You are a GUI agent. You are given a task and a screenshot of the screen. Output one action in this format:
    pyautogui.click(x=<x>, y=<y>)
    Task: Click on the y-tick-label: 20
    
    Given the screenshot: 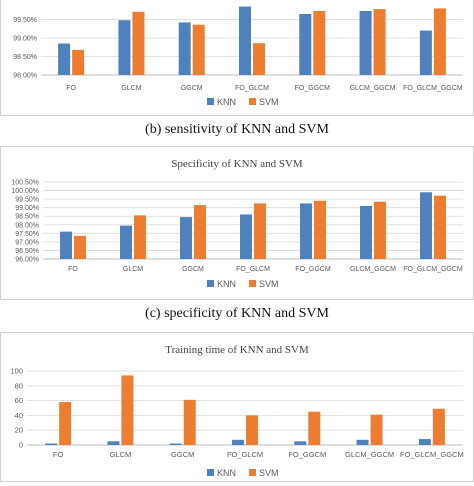 What is the action you would take?
    pyautogui.click(x=19, y=430)
    